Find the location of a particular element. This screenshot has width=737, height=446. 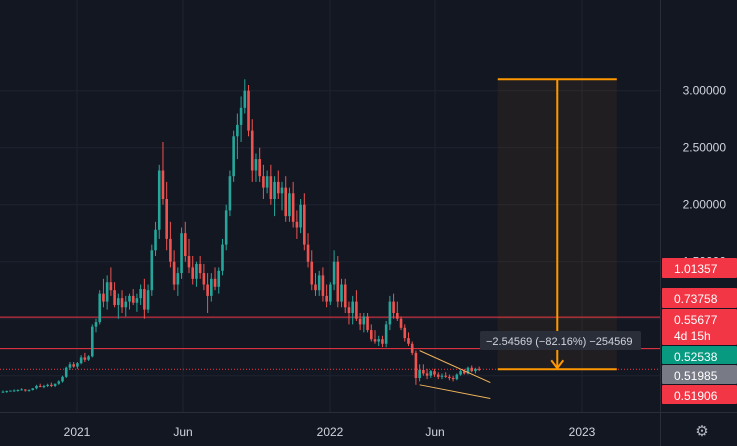

x-tick-label: 2022 is located at coordinates (330, 432).